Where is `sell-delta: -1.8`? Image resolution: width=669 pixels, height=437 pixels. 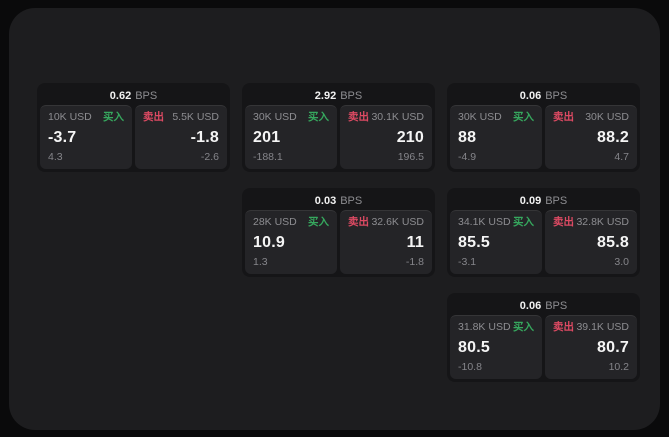
sell-delta: -1.8 is located at coordinates (414, 262).